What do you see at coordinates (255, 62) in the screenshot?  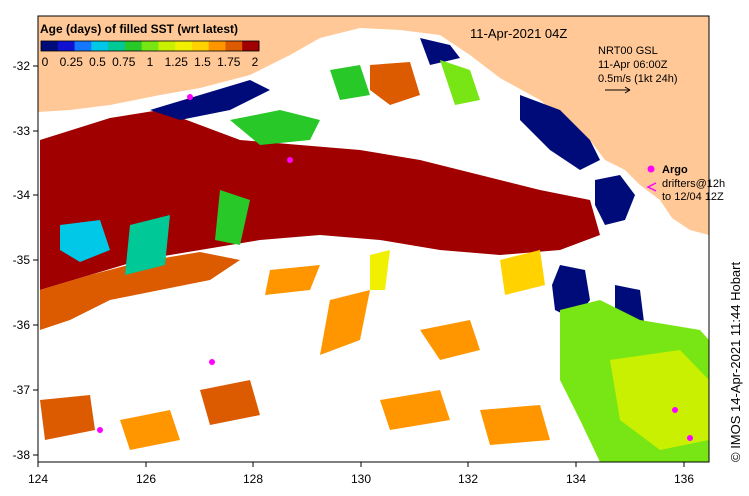 I see `legend-tick-label: 2` at bounding box center [255, 62].